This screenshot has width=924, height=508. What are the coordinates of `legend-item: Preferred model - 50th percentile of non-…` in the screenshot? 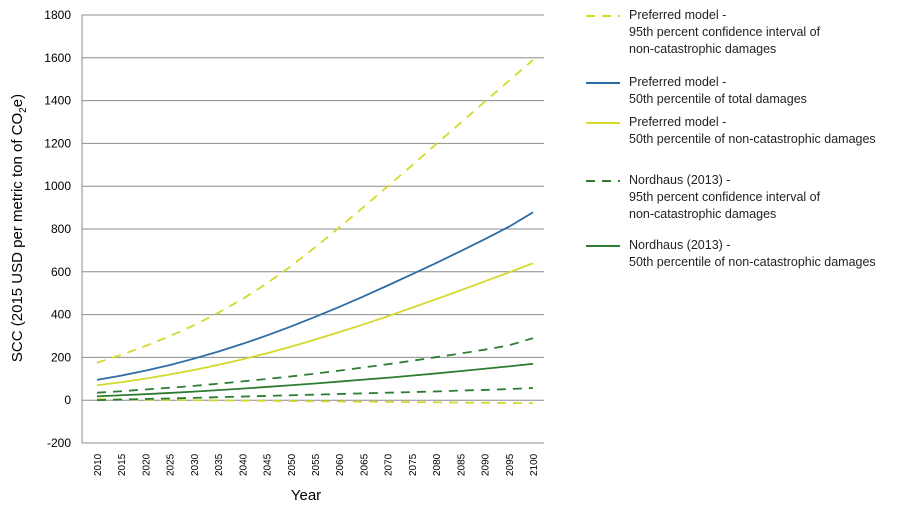 It's located at (754, 143).